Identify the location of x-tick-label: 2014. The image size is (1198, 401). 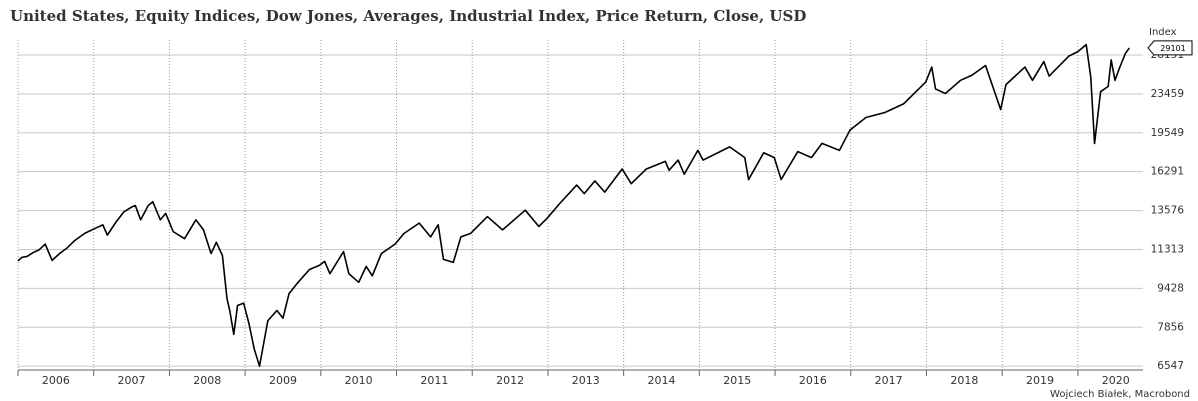
(662, 380).